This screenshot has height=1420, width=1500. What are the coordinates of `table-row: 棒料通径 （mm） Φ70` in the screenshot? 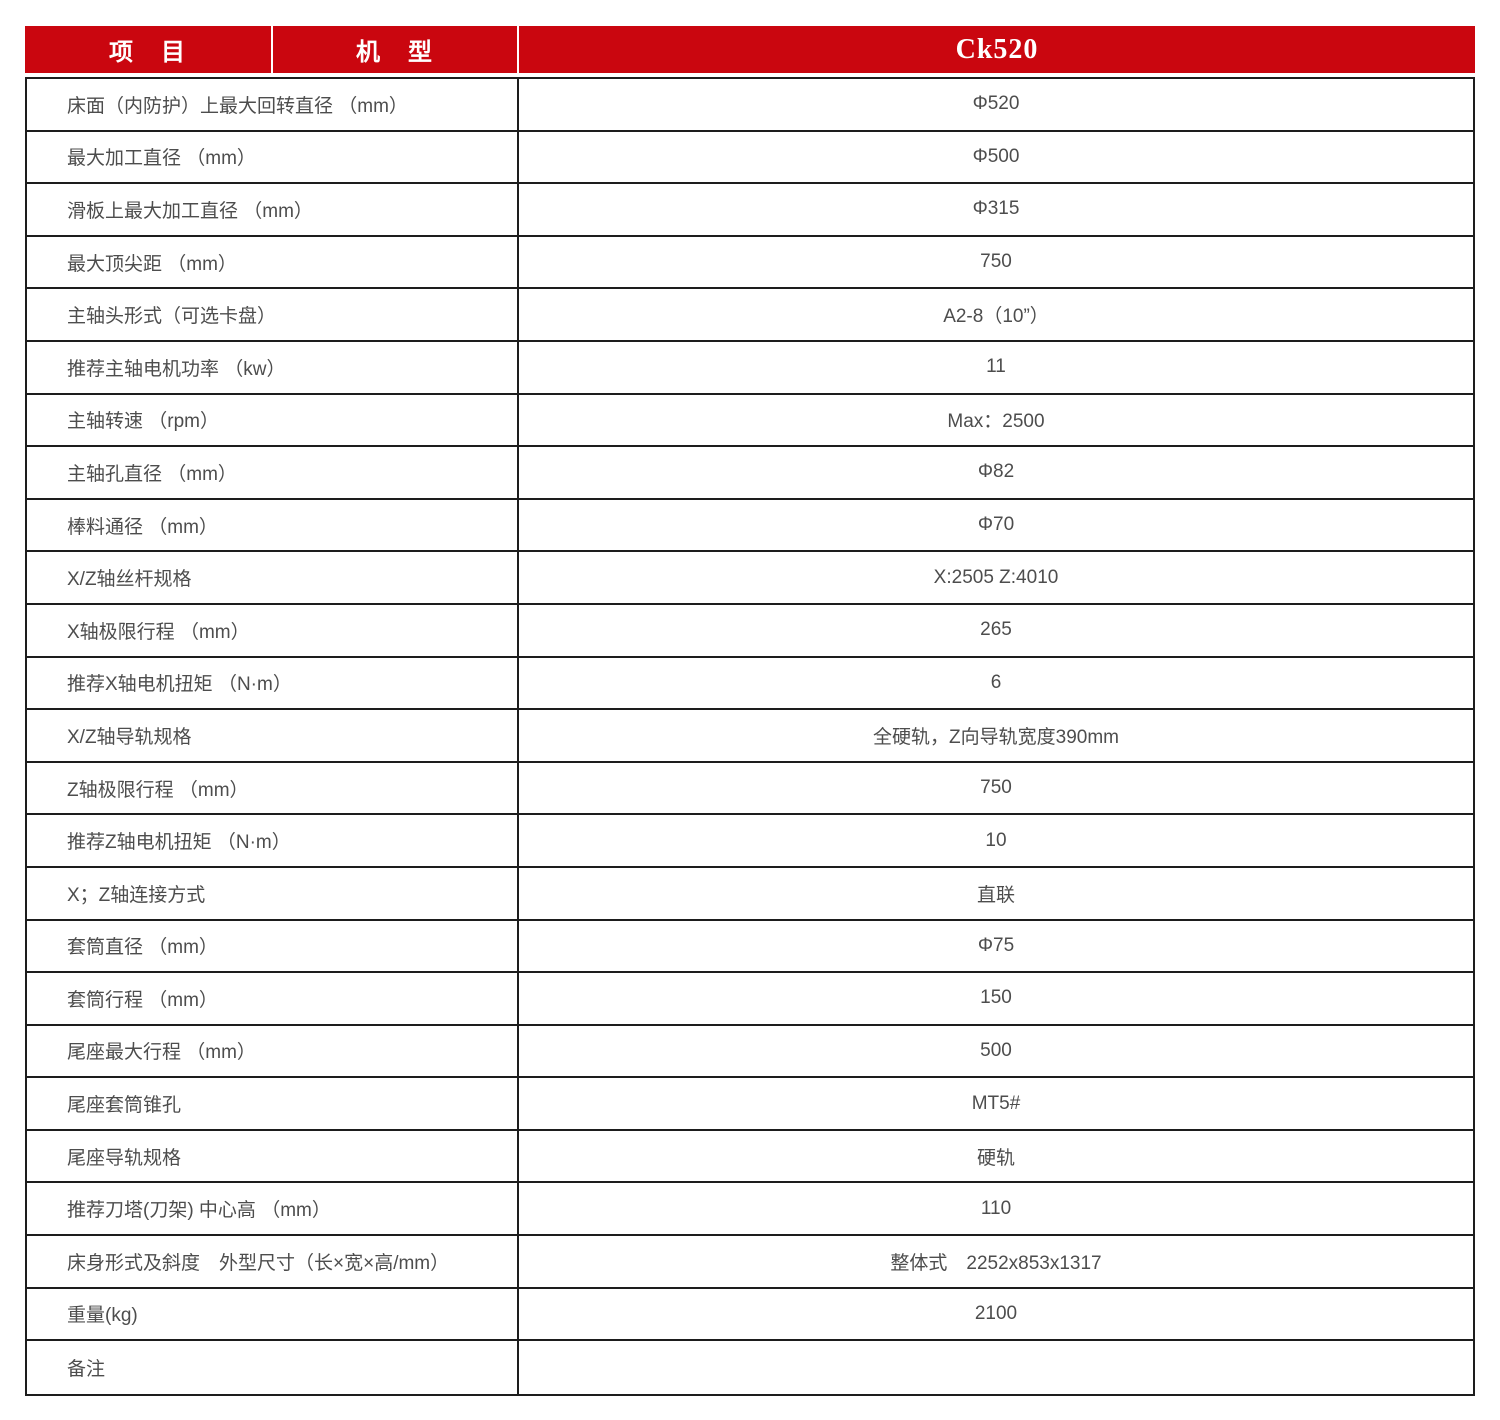 It's located at (750, 526).